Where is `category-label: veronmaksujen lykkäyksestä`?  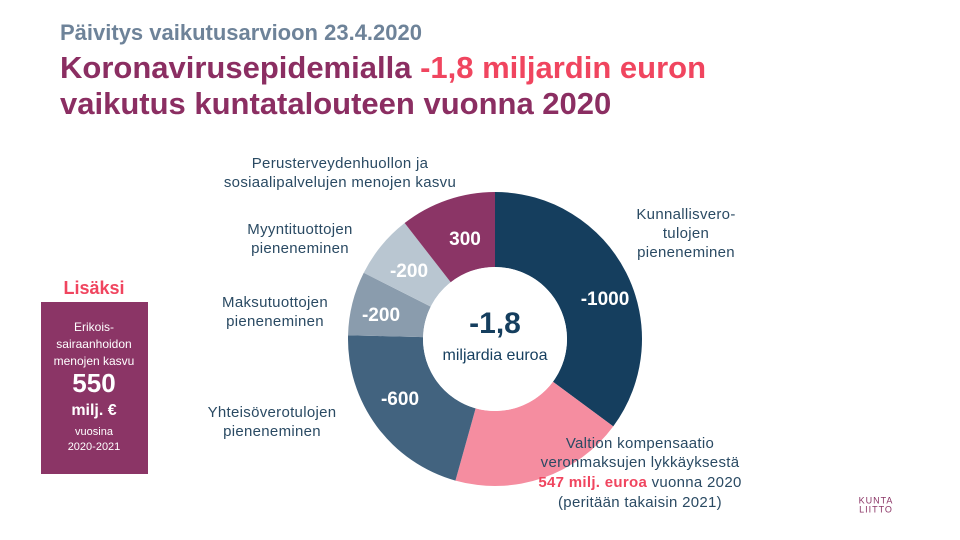
category-label: veronmaksujen lykkäyksestä is located at coordinates (640, 462).